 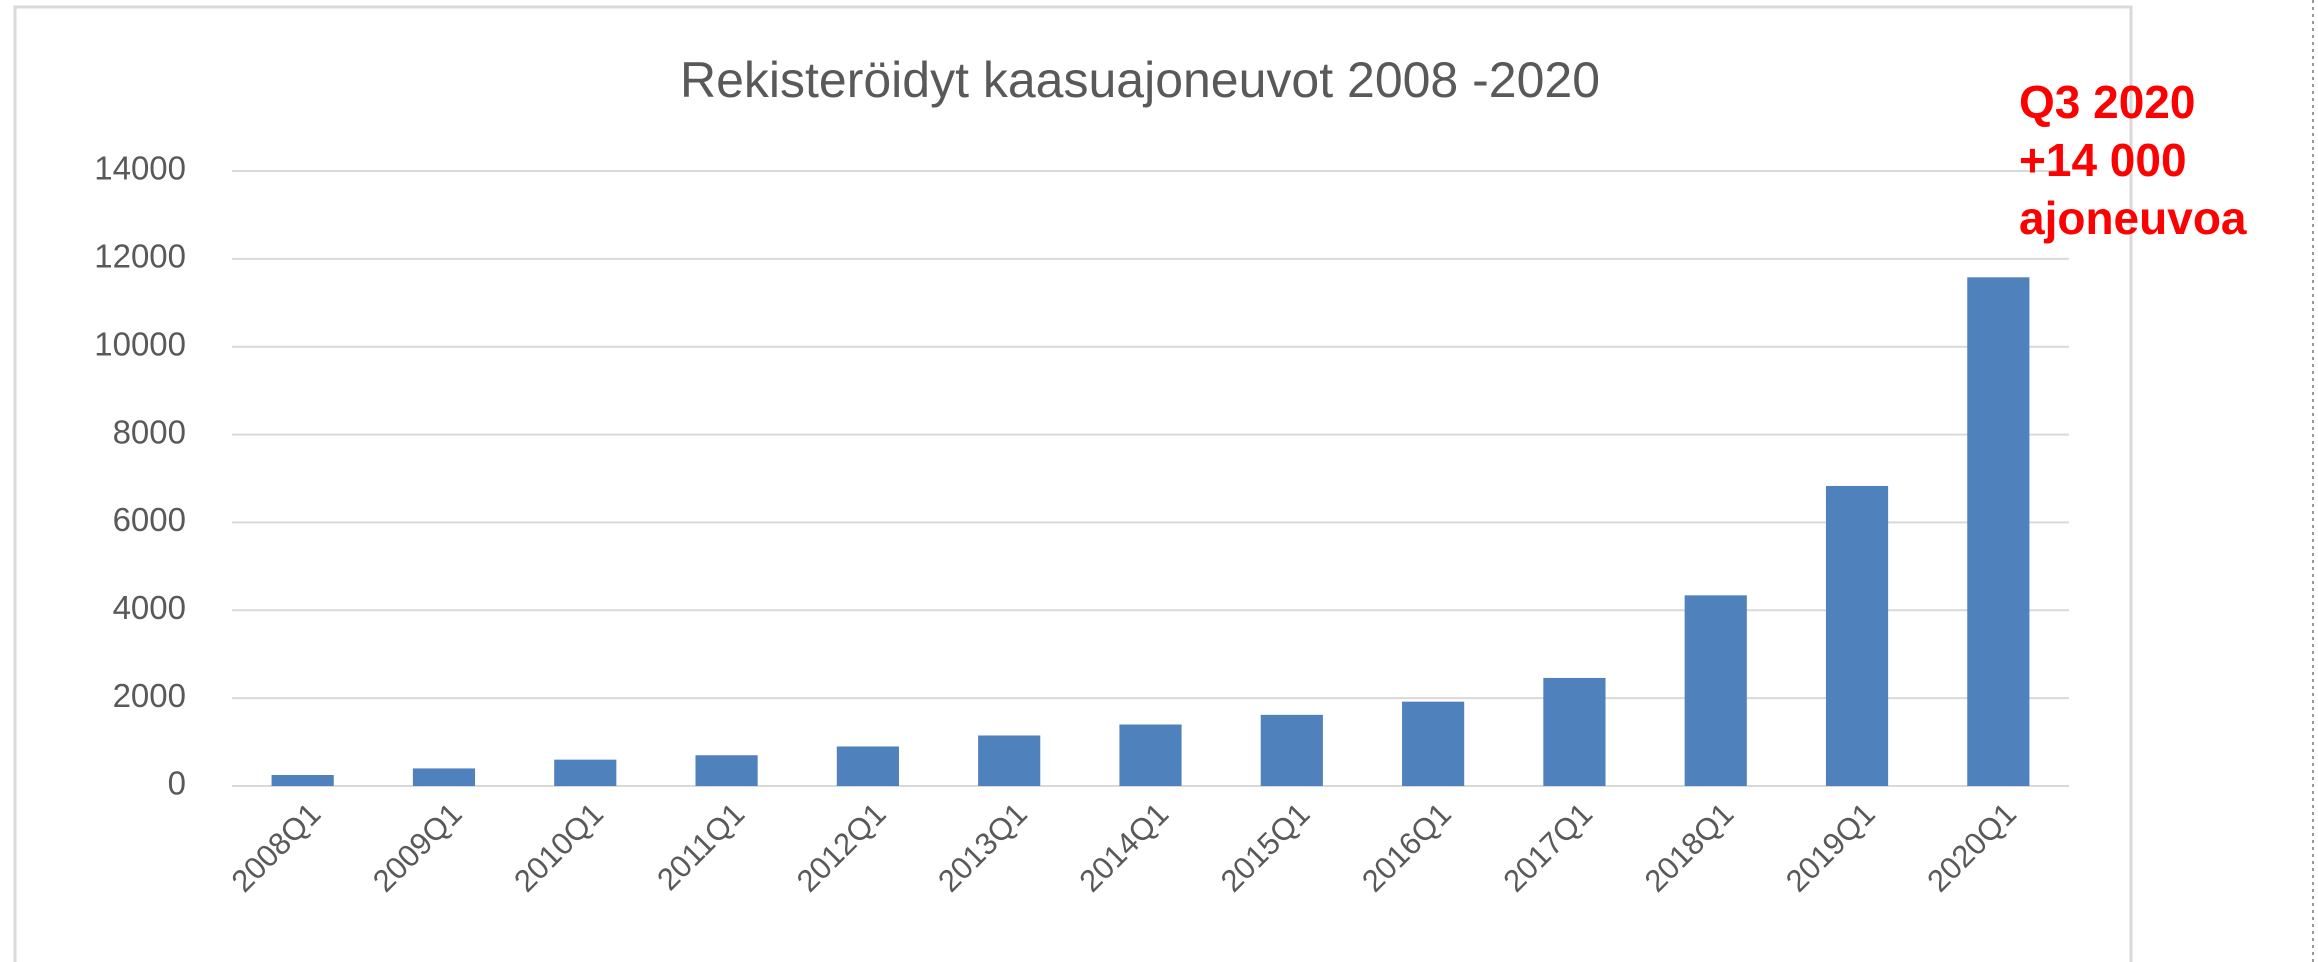 What do you see at coordinates (2133, 218) in the screenshot?
I see `annotation: ajoneuvoa` at bounding box center [2133, 218].